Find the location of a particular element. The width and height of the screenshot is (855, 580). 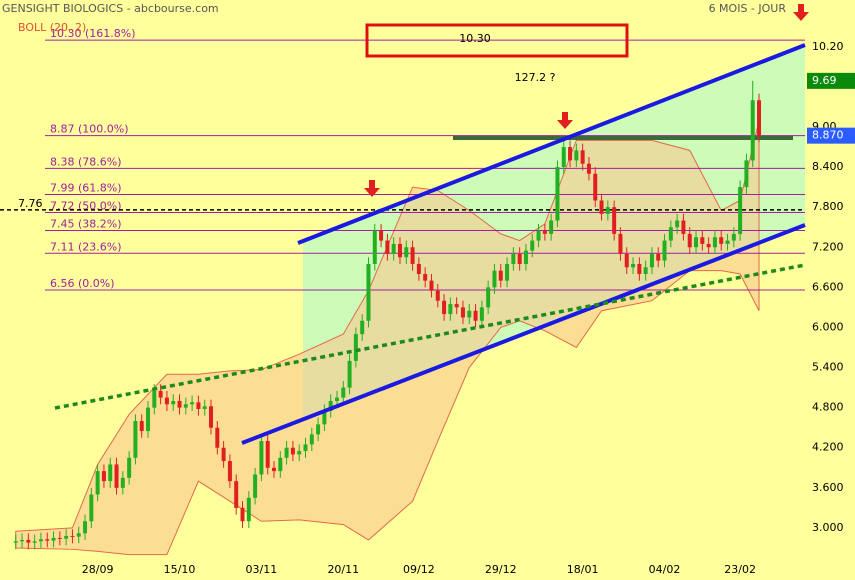

fib-label: 8.38 (78.6%) is located at coordinates (86, 161).